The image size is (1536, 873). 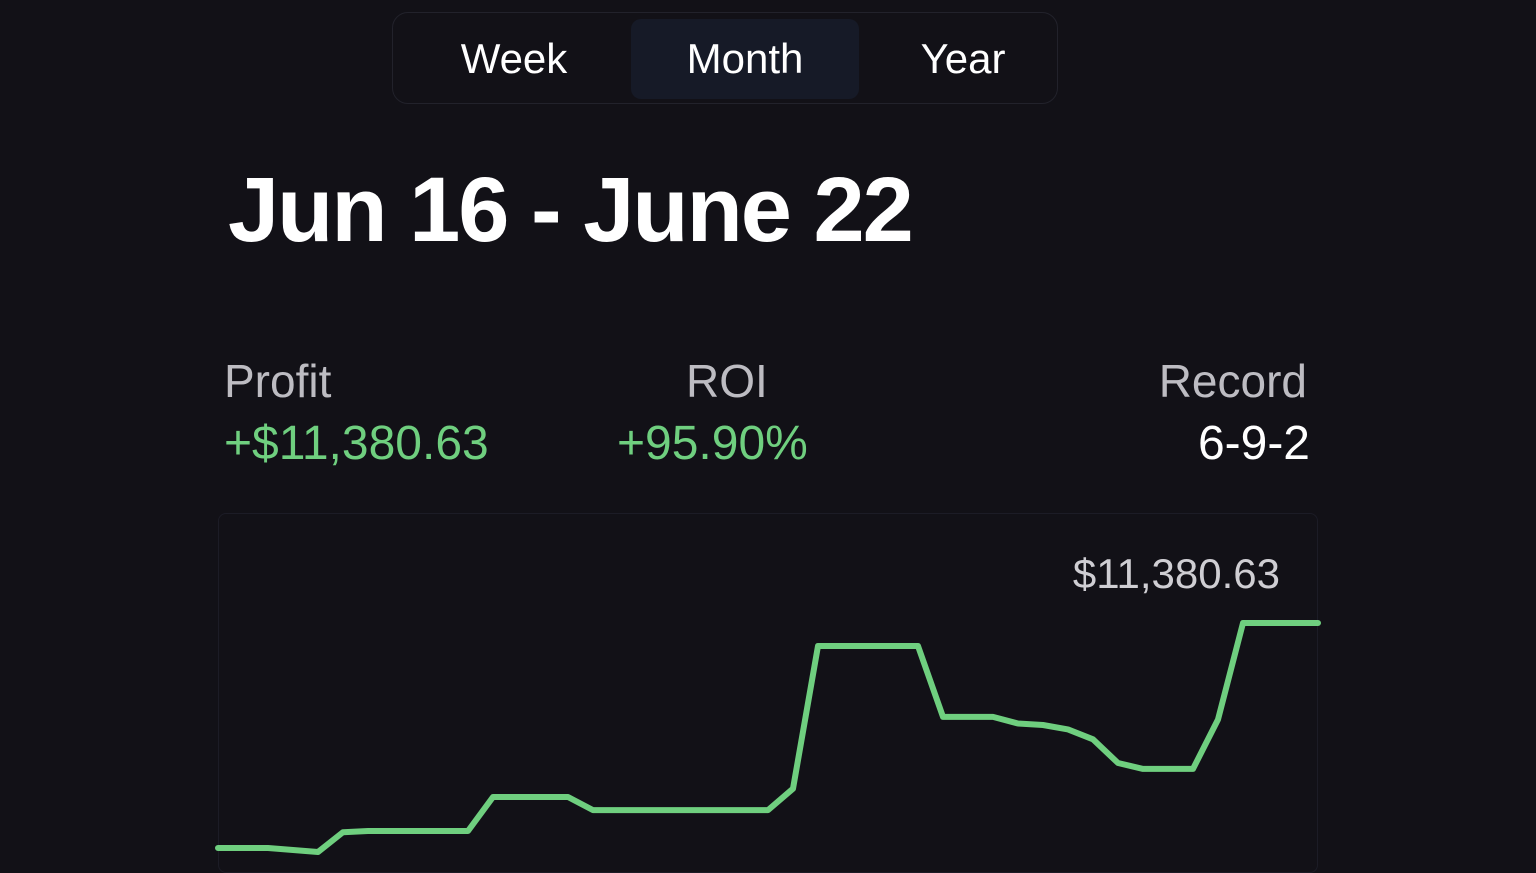 What do you see at coordinates (712, 443) in the screenshot?
I see `stat-value: +95.90%` at bounding box center [712, 443].